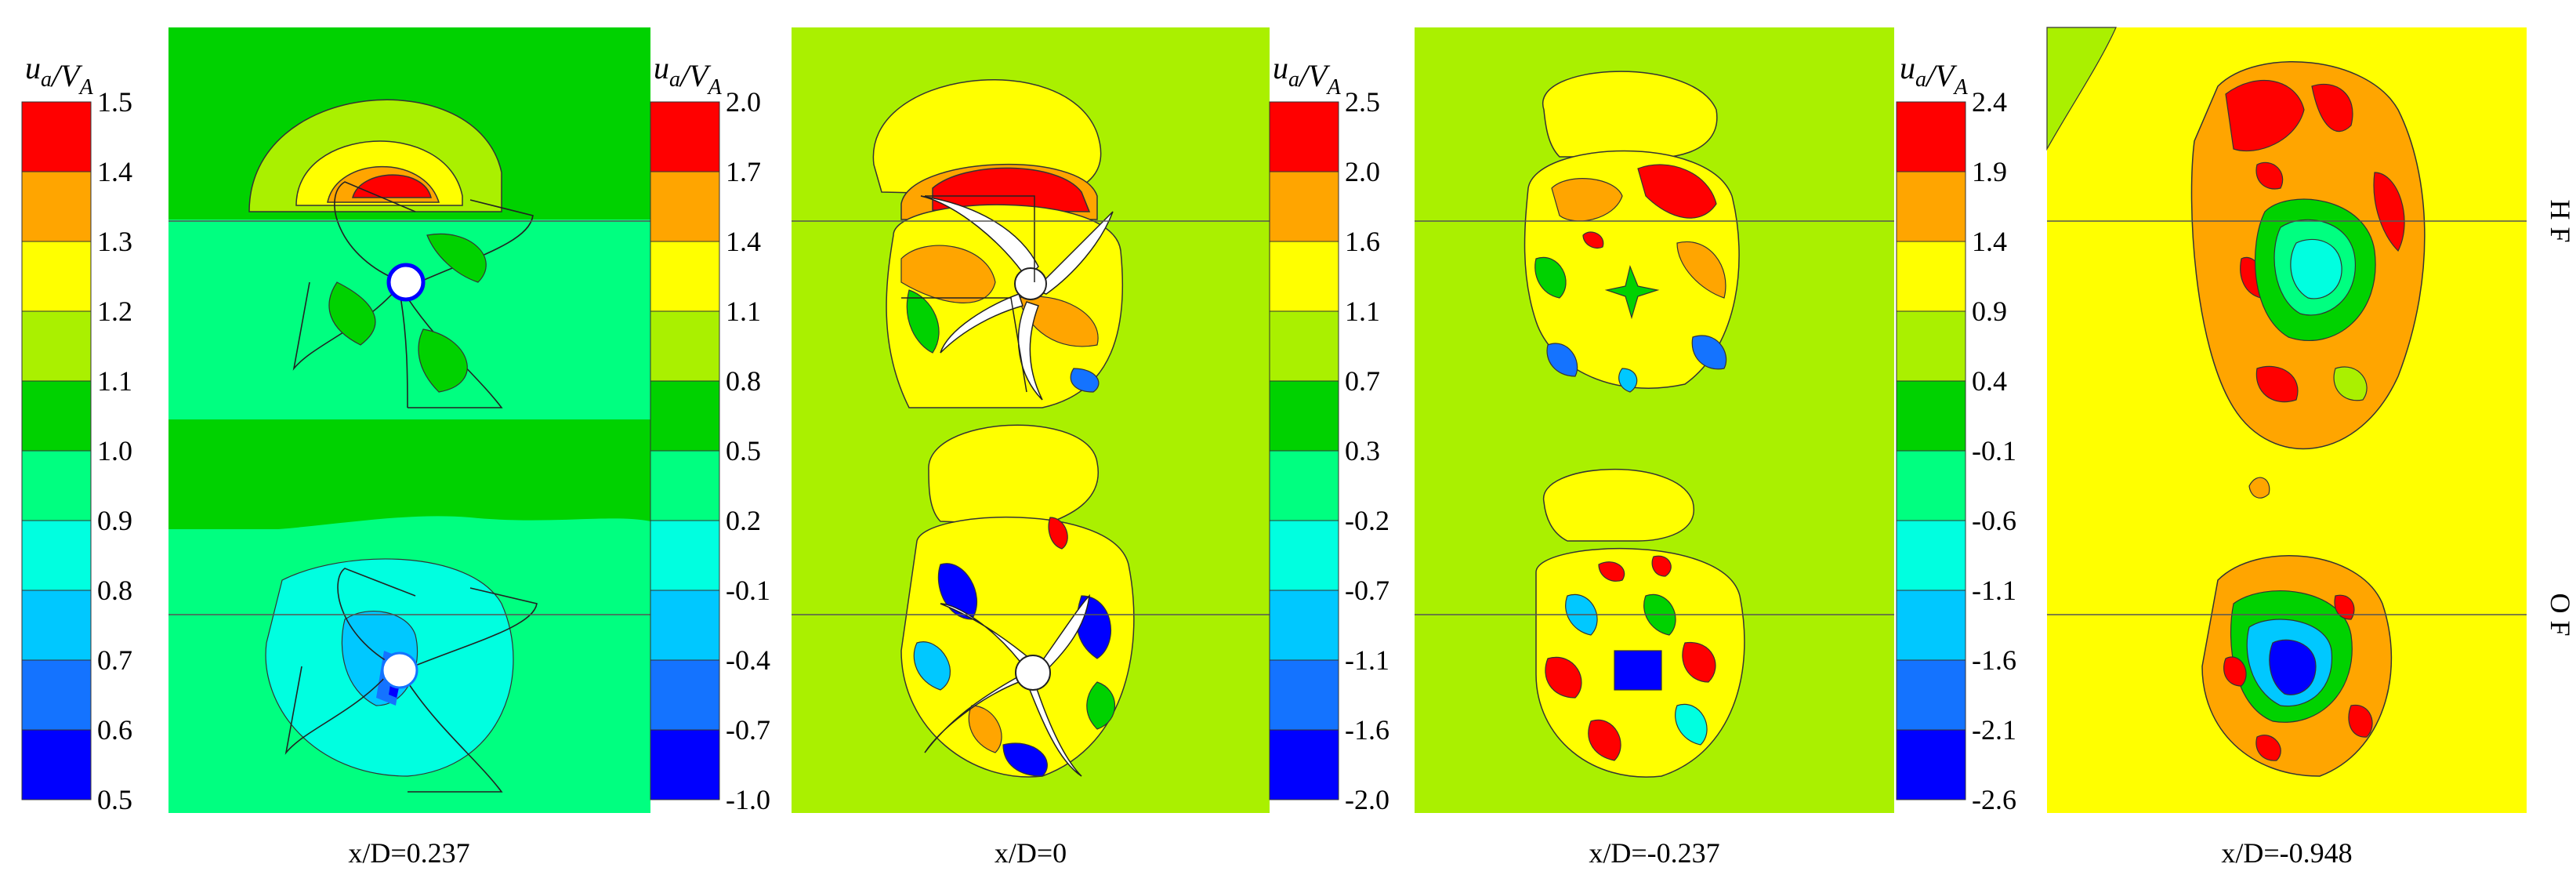  Describe the element at coordinates (1989, 171) in the screenshot. I see `colorbar-tick-label: 1.9` at that location.